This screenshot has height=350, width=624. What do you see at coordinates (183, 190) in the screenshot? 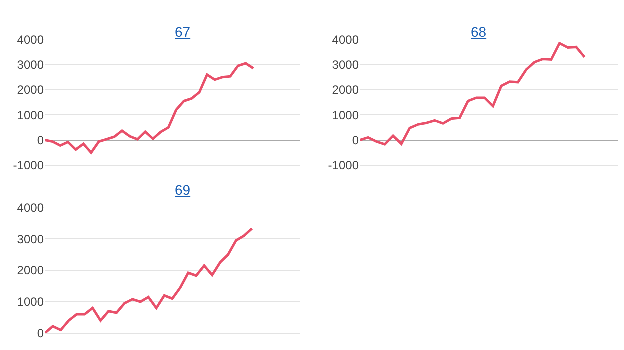
I see `chart-title: 69` at bounding box center [183, 190].